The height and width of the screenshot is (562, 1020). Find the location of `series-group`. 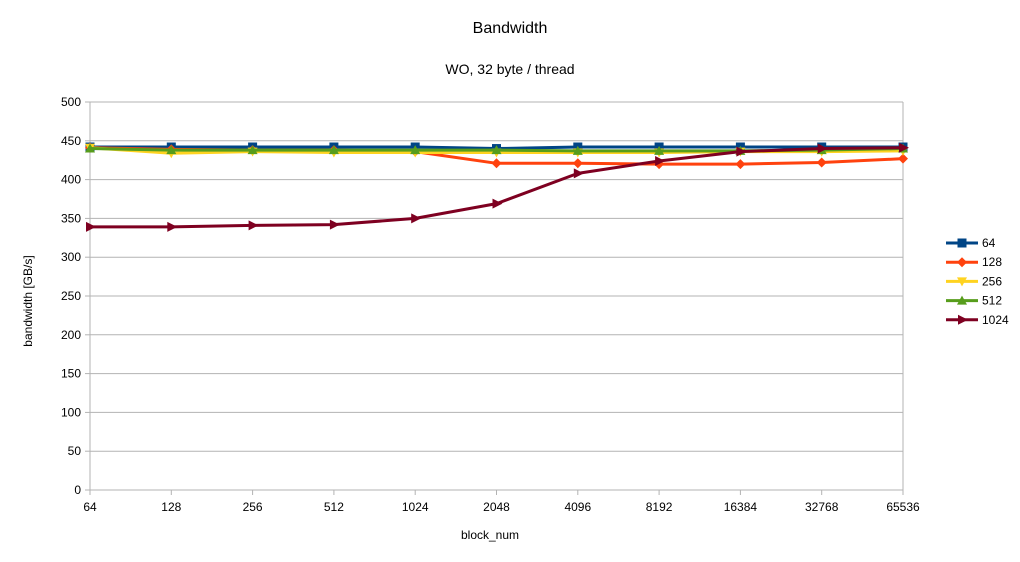

series-group is located at coordinates (497, 187).